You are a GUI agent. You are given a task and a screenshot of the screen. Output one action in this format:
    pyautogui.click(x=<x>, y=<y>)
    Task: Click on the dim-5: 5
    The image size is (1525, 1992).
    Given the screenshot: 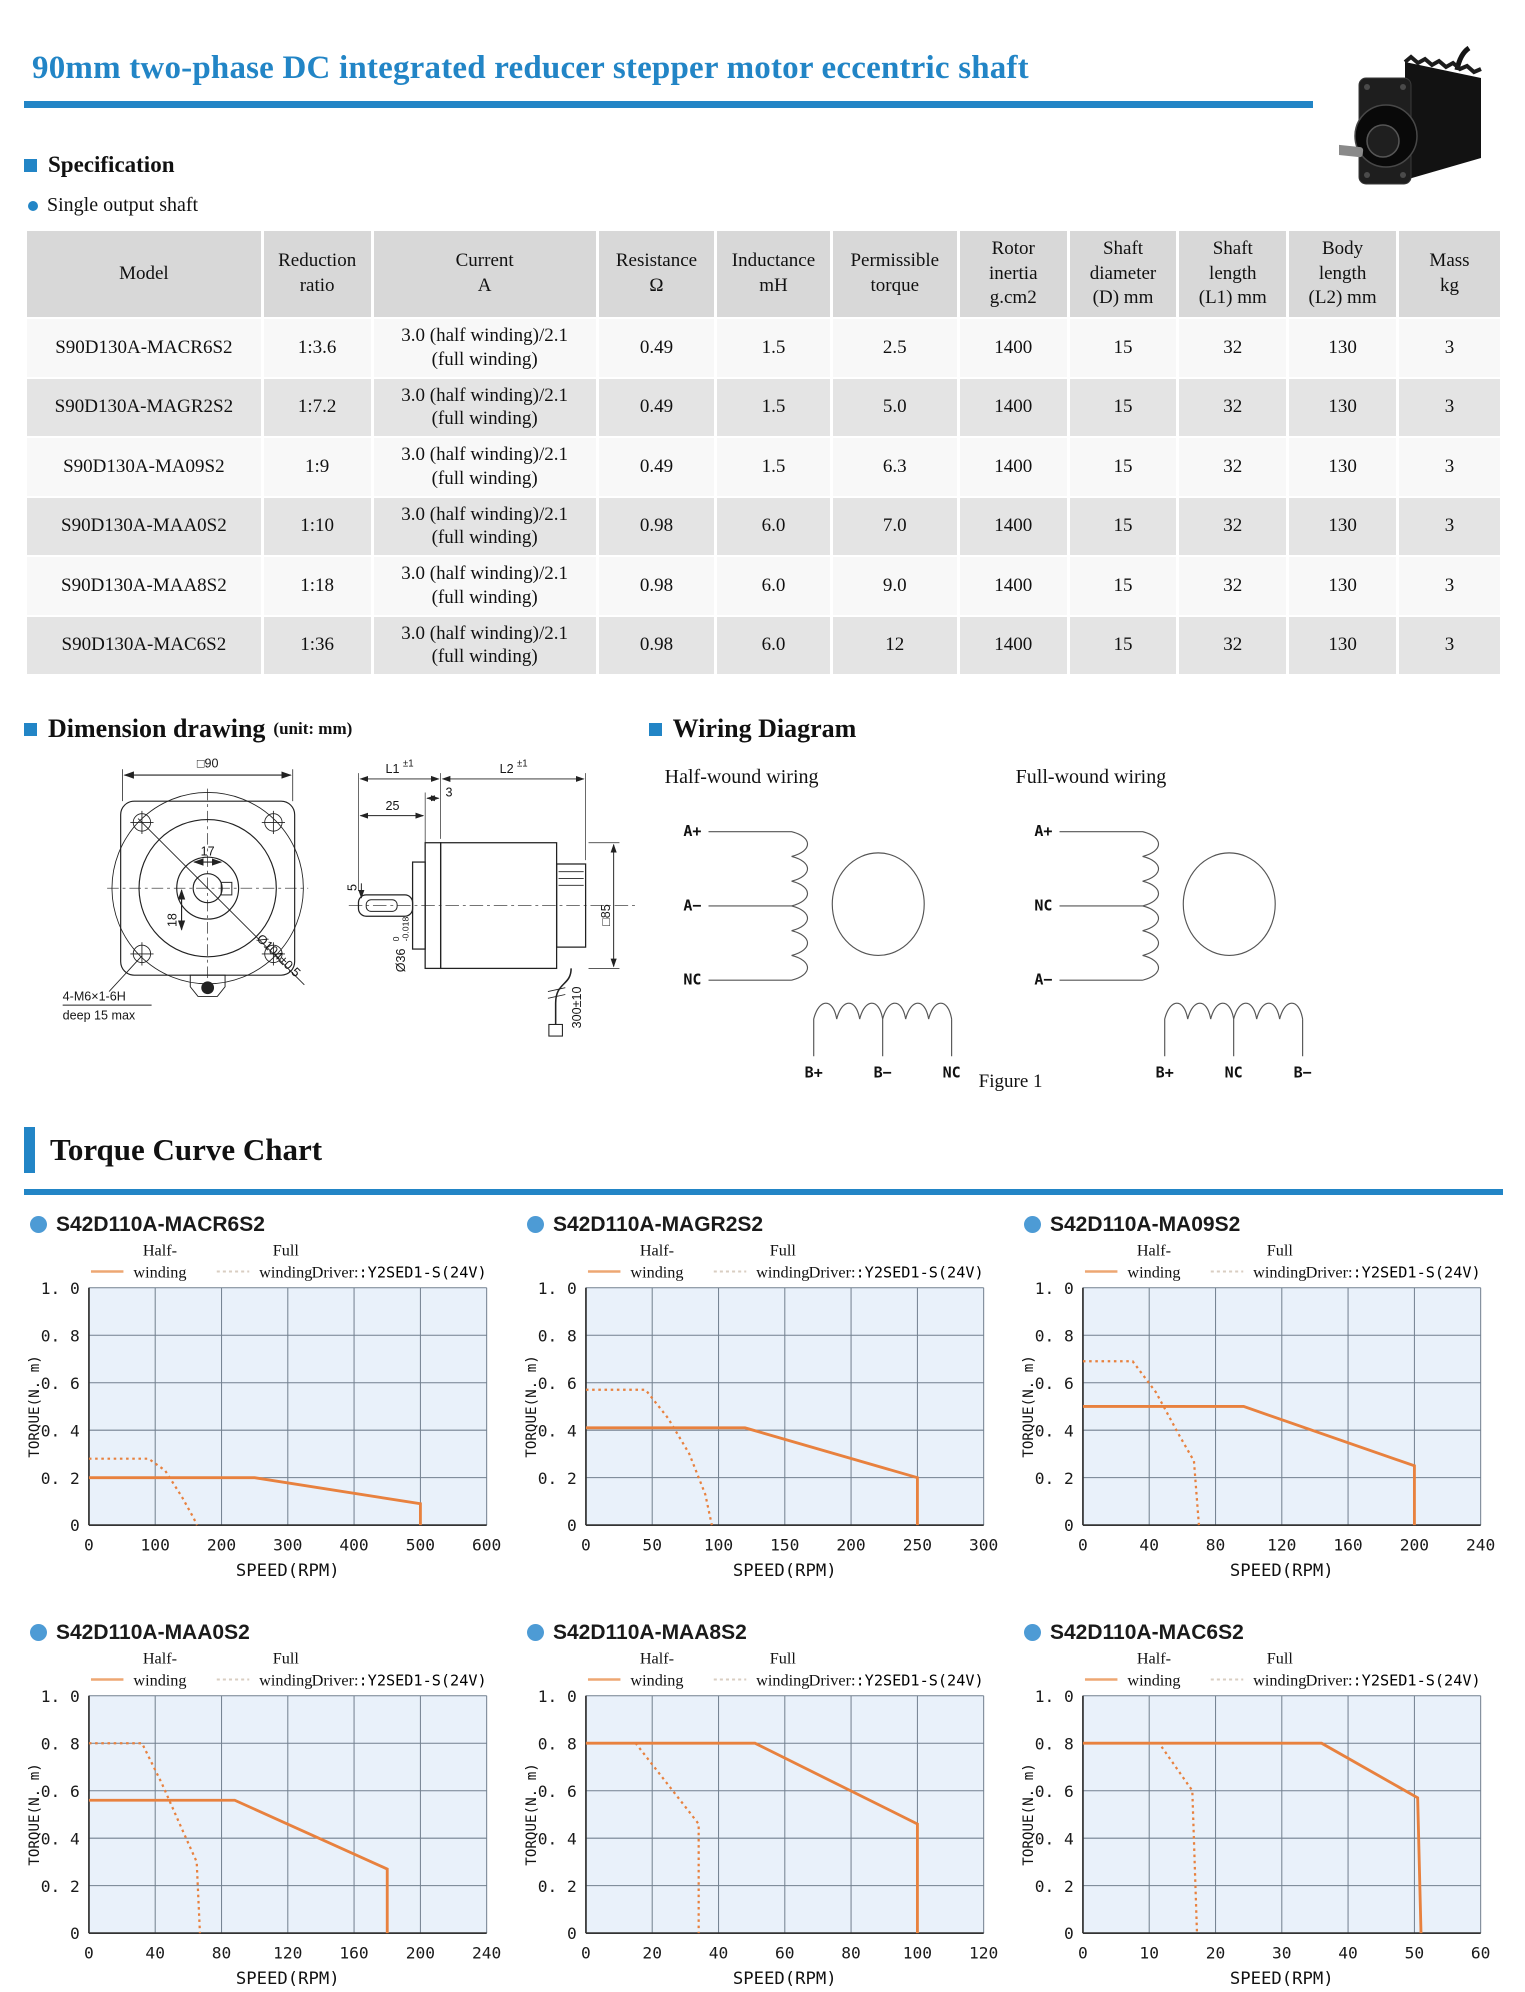 What is the action you would take?
    pyautogui.click(x=353, y=887)
    